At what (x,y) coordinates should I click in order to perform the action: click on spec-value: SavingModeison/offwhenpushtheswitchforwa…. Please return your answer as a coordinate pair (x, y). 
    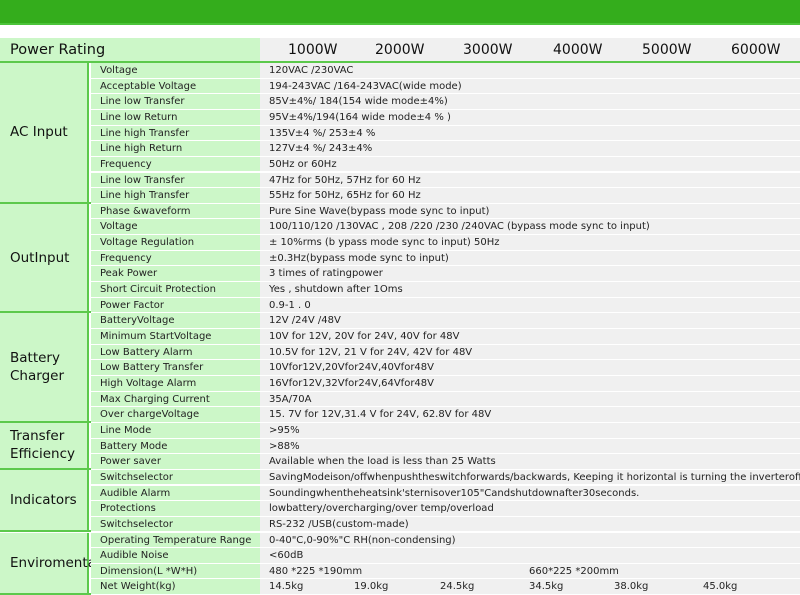
    Looking at the image, I should click on (530, 477).